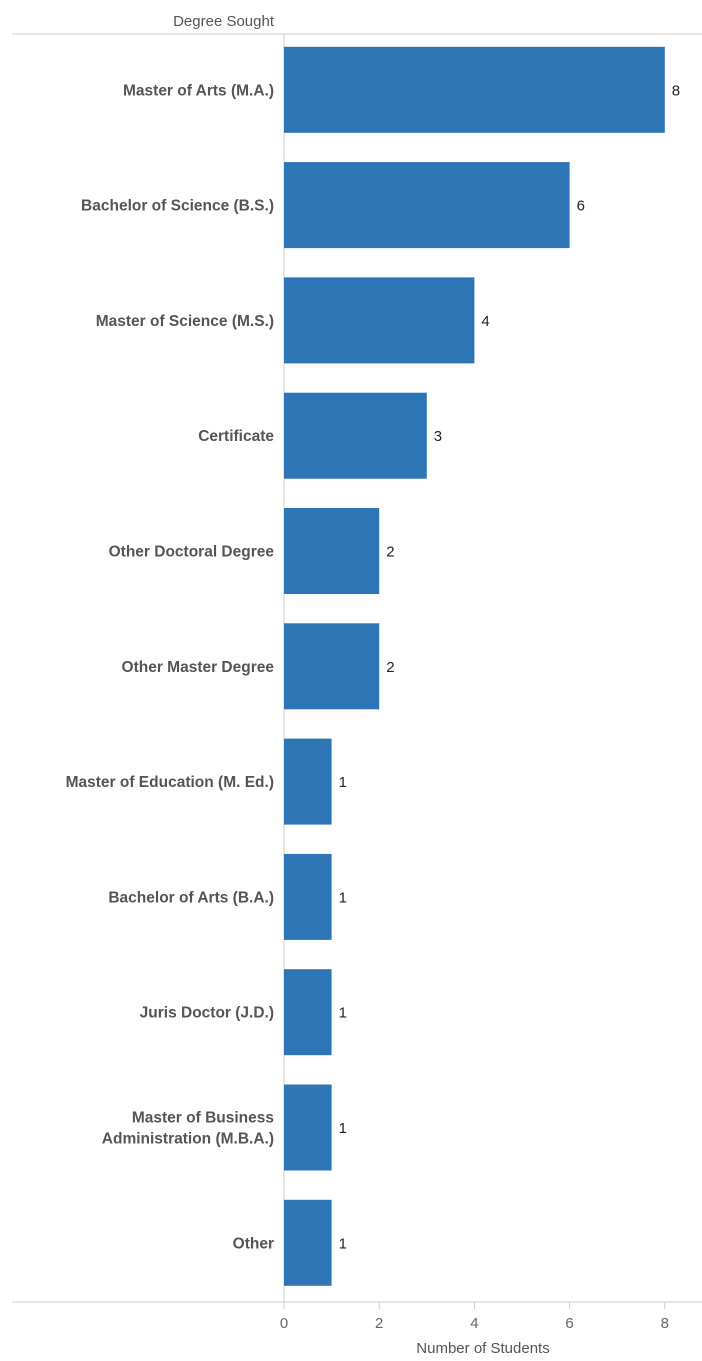 The height and width of the screenshot is (1361, 702). What do you see at coordinates (188, 1139) in the screenshot?
I see `category-label-line: Administration (M.B.A.)` at bounding box center [188, 1139].